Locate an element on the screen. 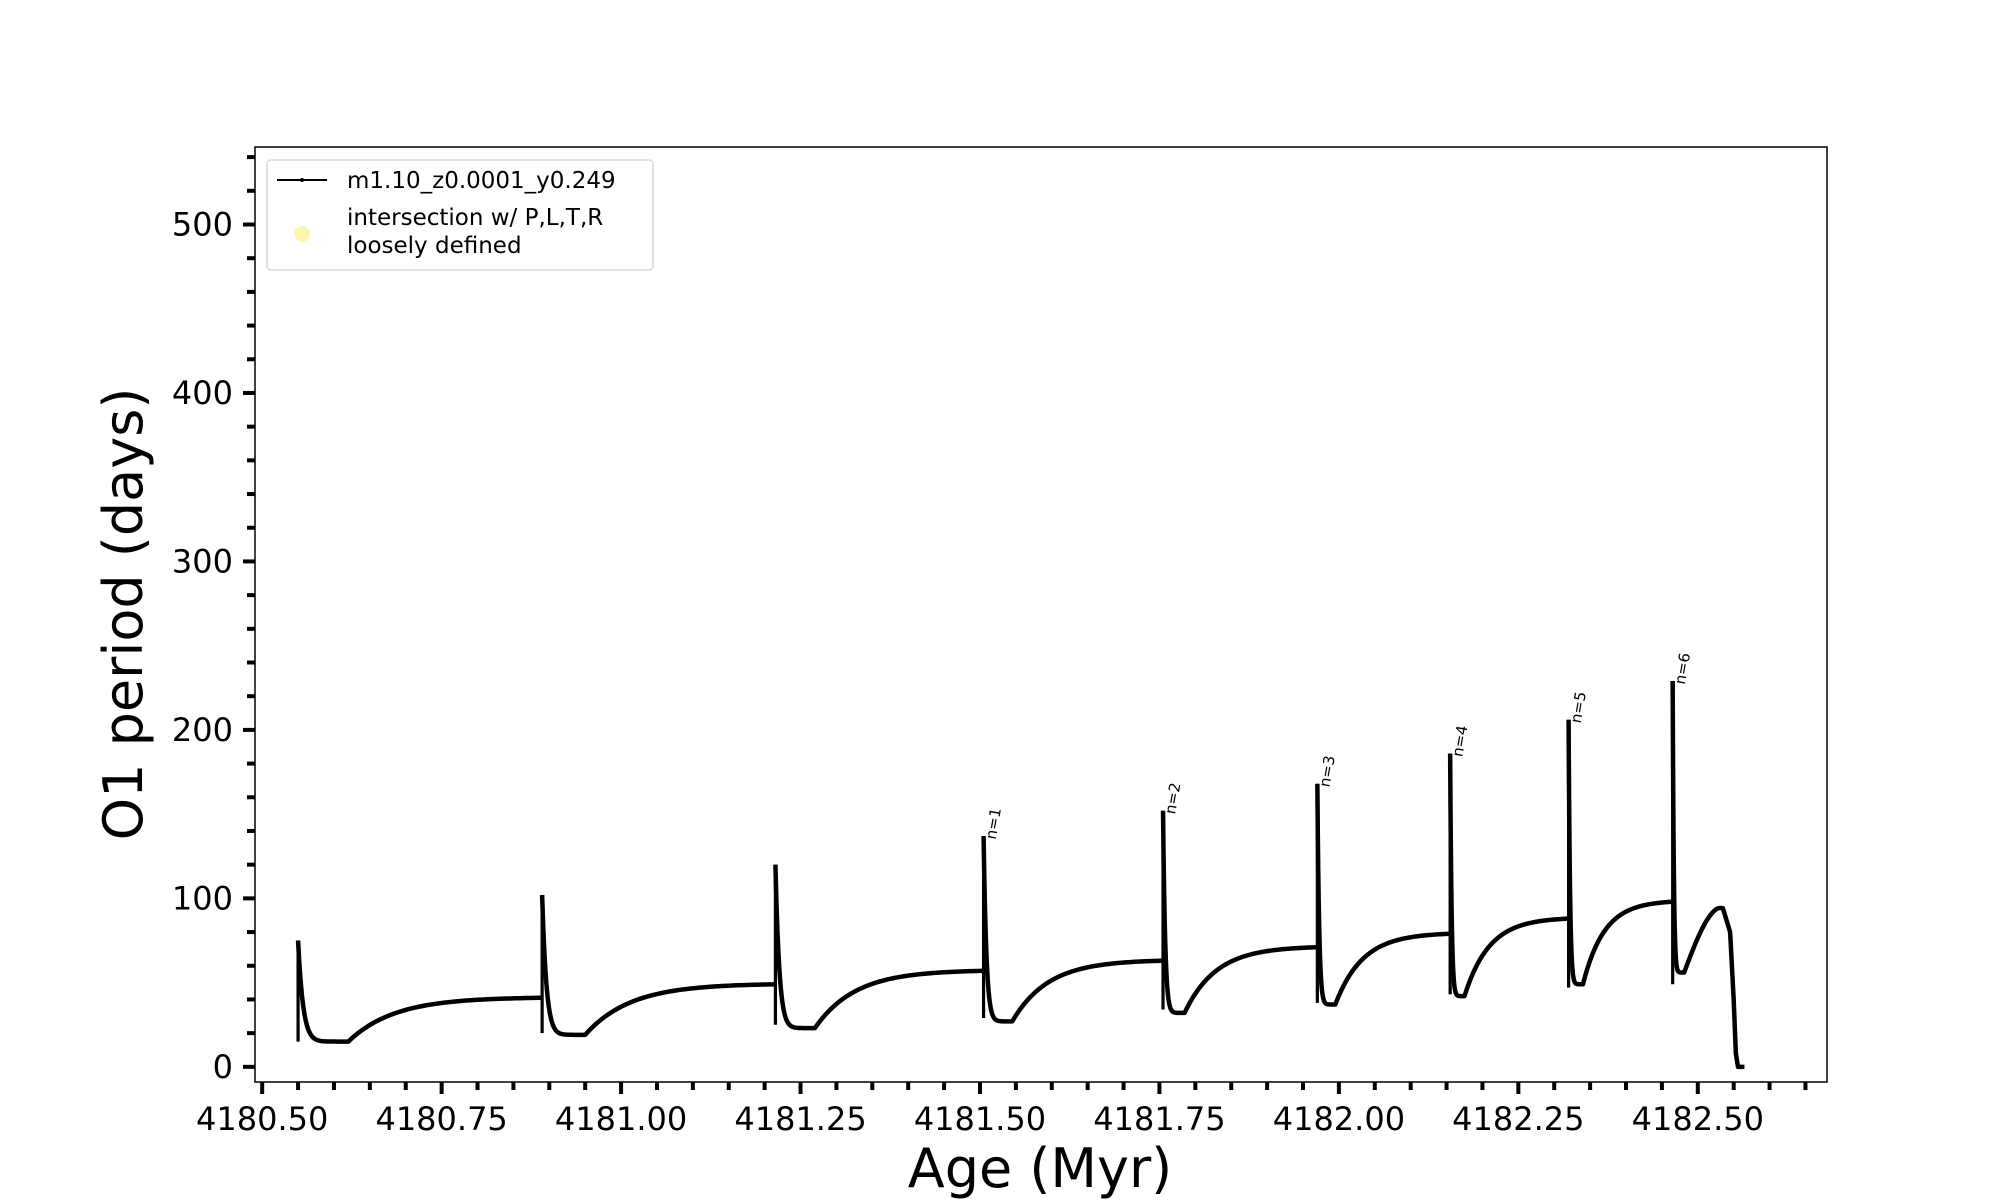  x-tick-label: 4182.00 is located at coordinates (1339, 1119).